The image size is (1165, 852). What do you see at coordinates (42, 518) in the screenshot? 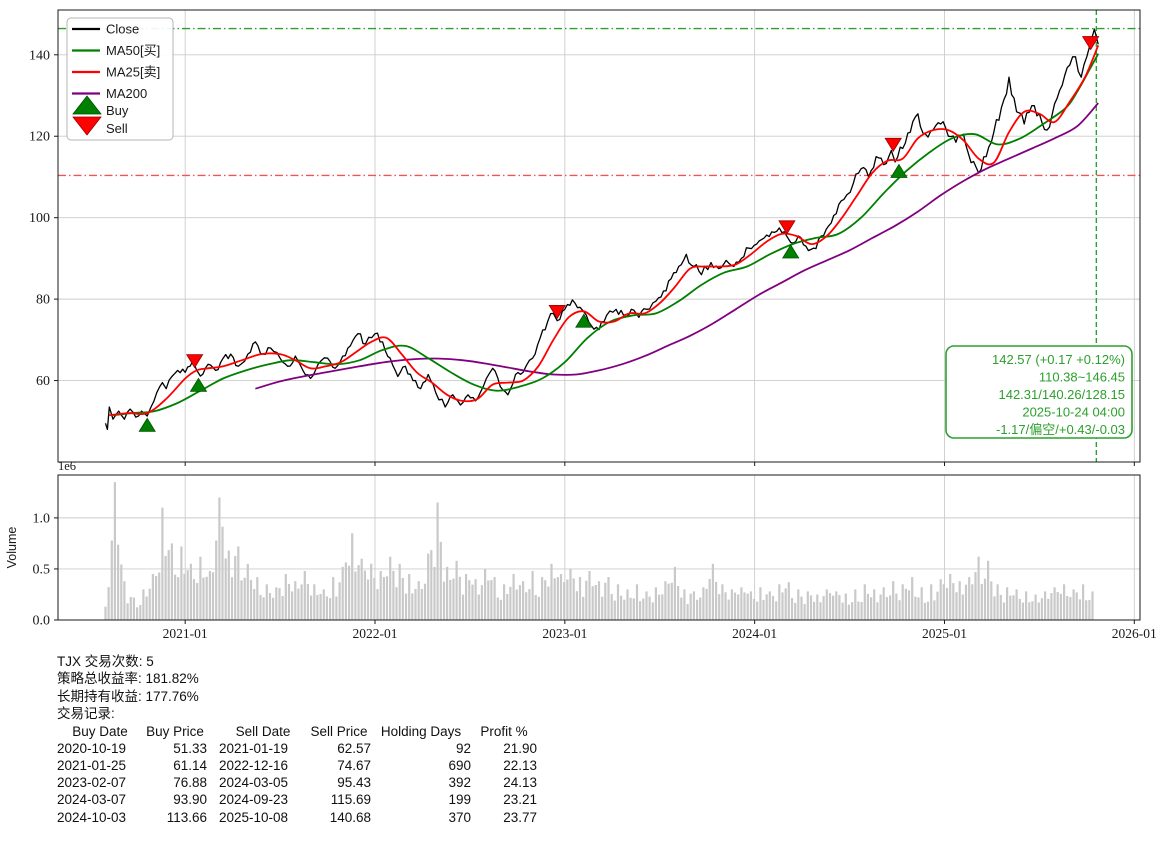
I see `volume-y-tick-label: 1.0` at bounding box center [42, 518].